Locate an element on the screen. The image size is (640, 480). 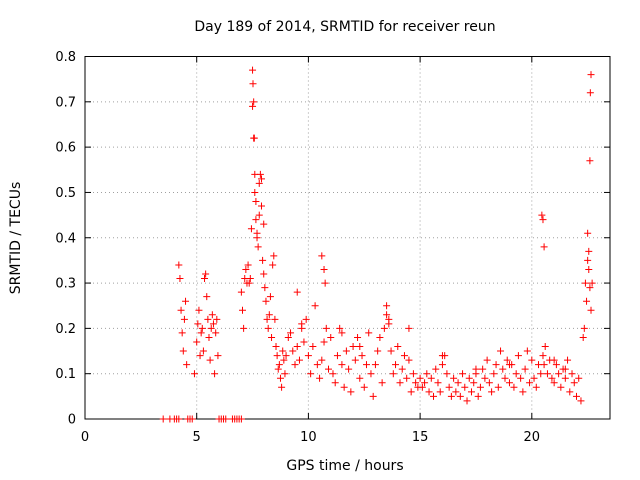
y-tick-label: 0.1 is located at coordinates (65, 374).